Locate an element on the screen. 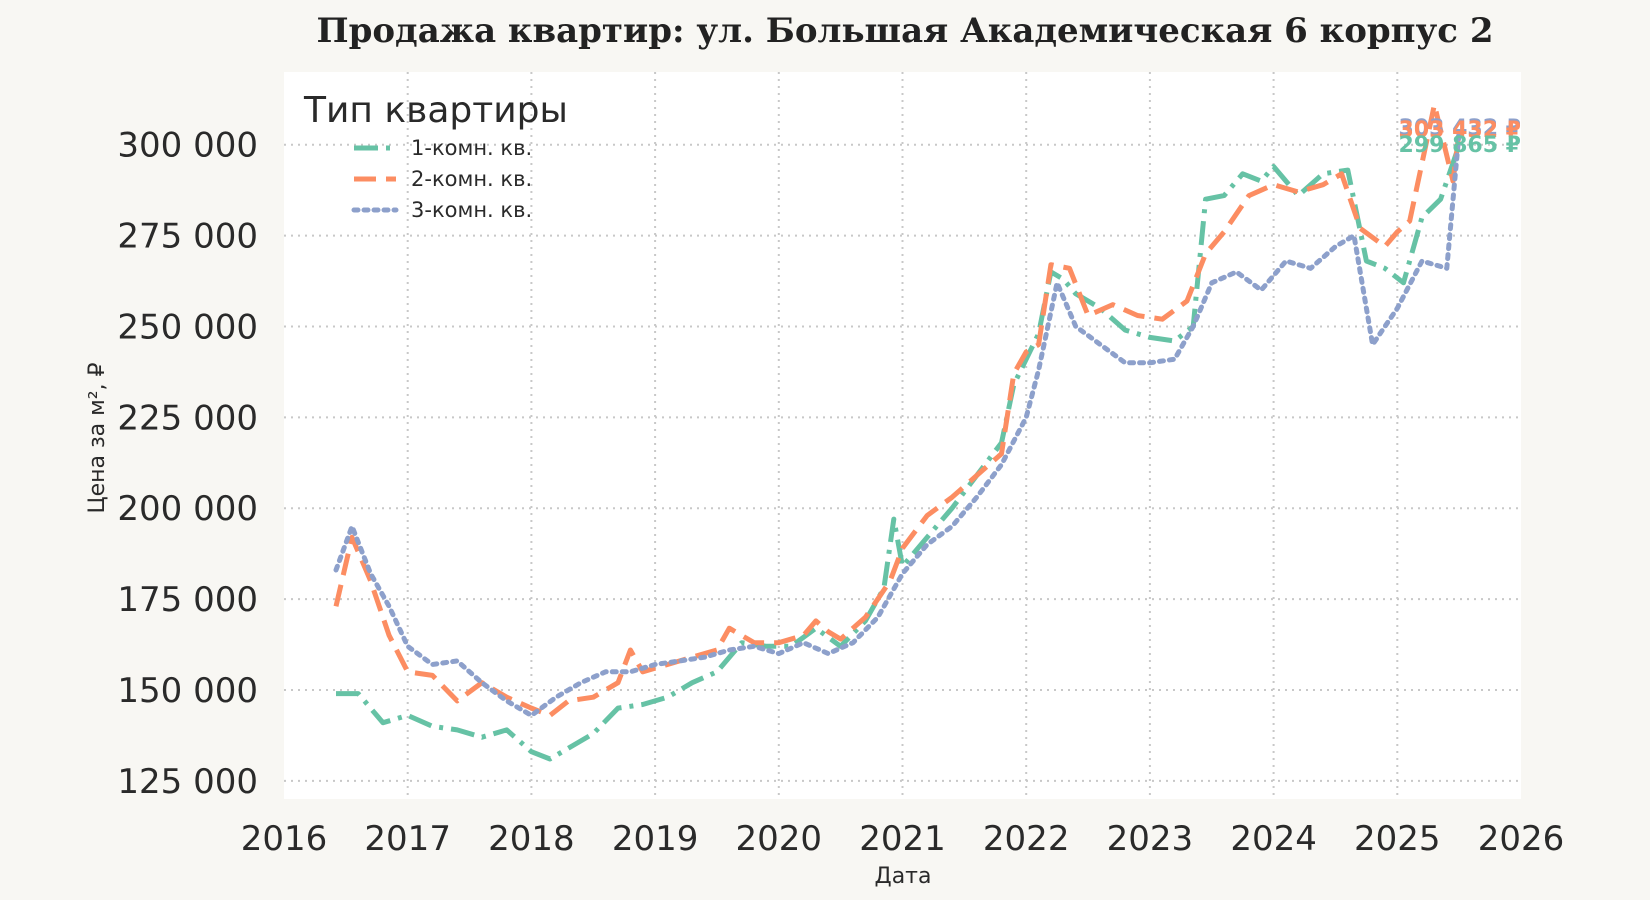 The width and height of the screenshot is (1650, 900). x-tick-label: 2017 is located at coordinates (407, 839).